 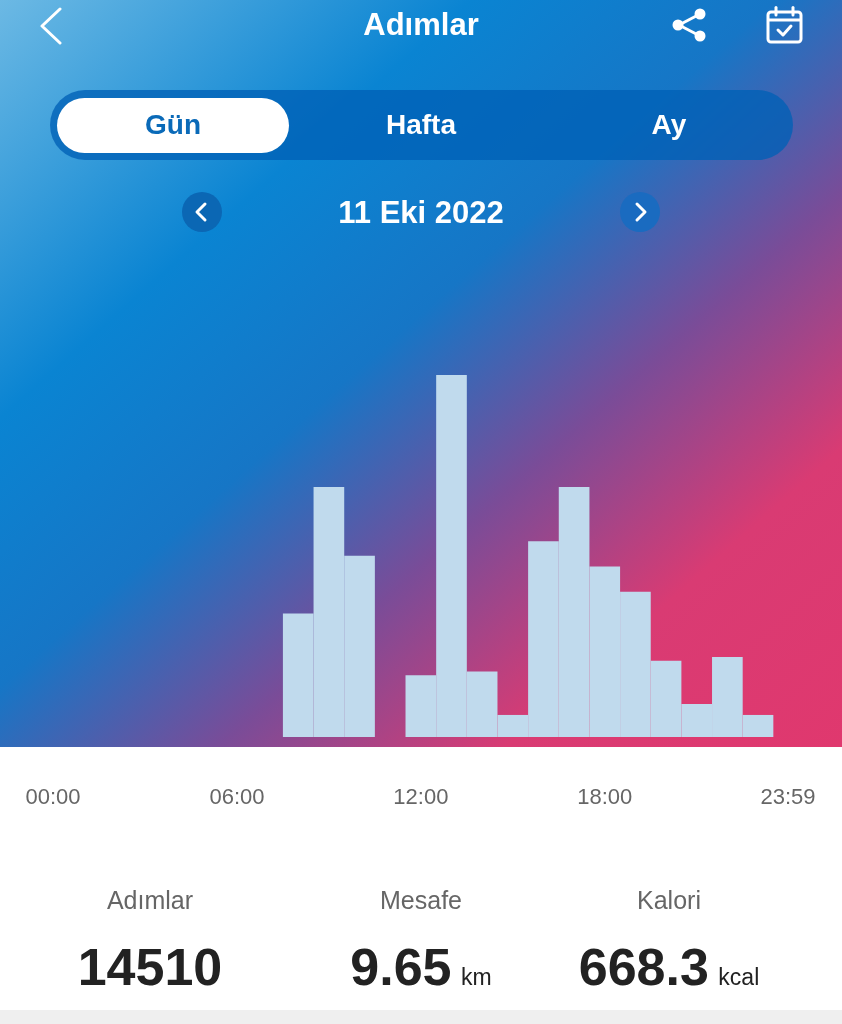 I want to click on x-tick-label: 06:00, so click(x=237, y=797).